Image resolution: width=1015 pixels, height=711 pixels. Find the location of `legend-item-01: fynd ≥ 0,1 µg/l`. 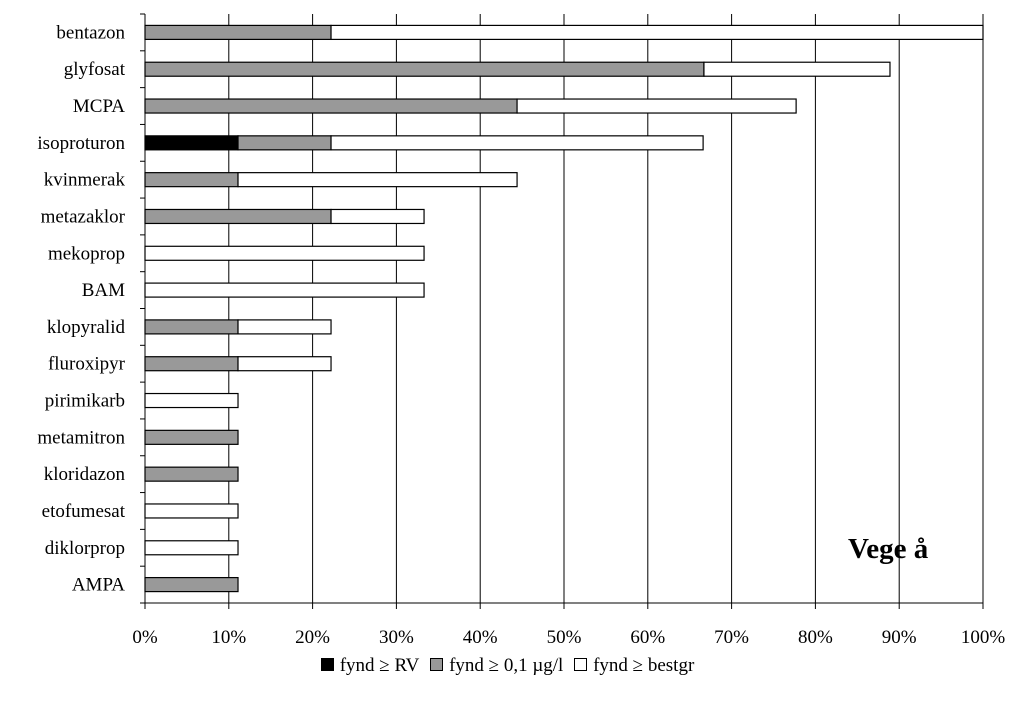

legend-item-01: fynd ≥ 0,1 µg/l is located at coordinates (496, 666).